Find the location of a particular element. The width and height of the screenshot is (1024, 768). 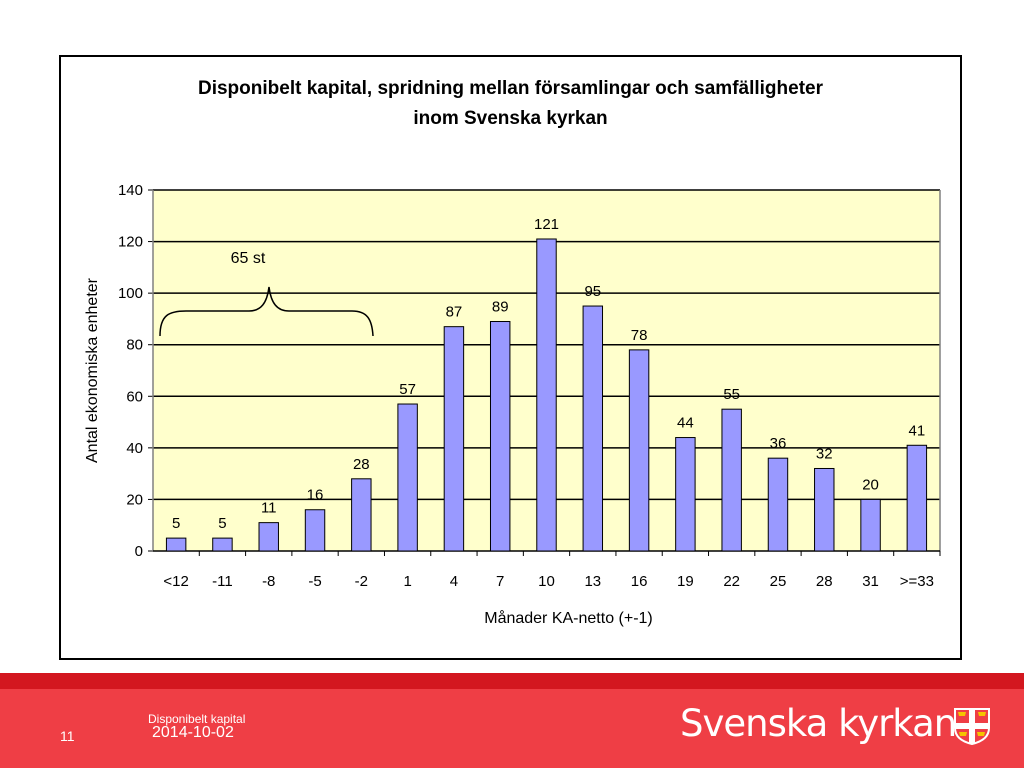

data-label: 78 is located at coordinates (639, 335).